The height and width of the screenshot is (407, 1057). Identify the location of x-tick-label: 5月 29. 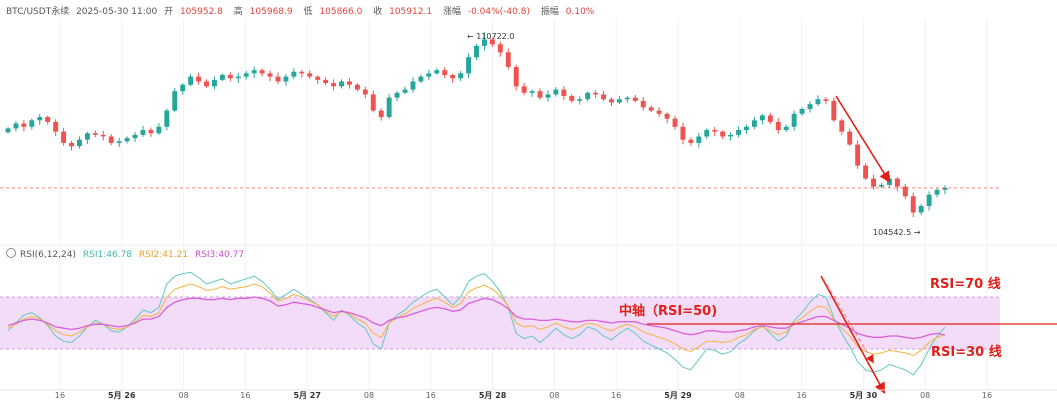
(678, 395).